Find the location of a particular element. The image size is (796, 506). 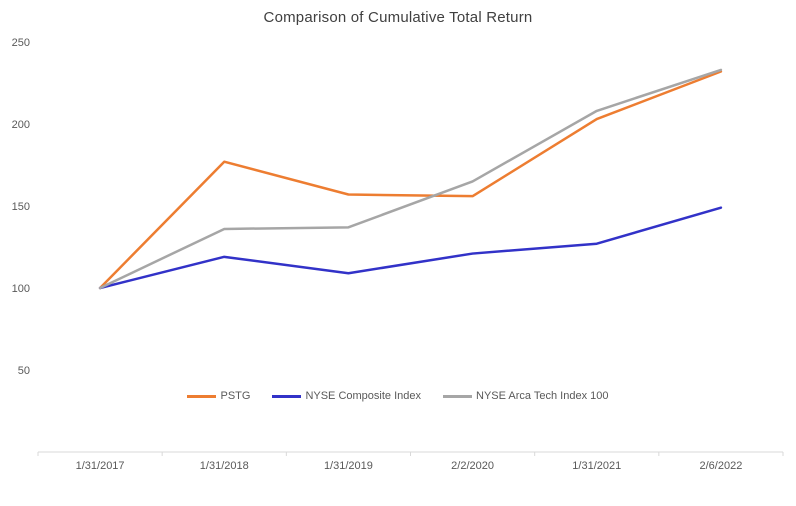

legend-label: PSTG is located at coordinates (235, 396).